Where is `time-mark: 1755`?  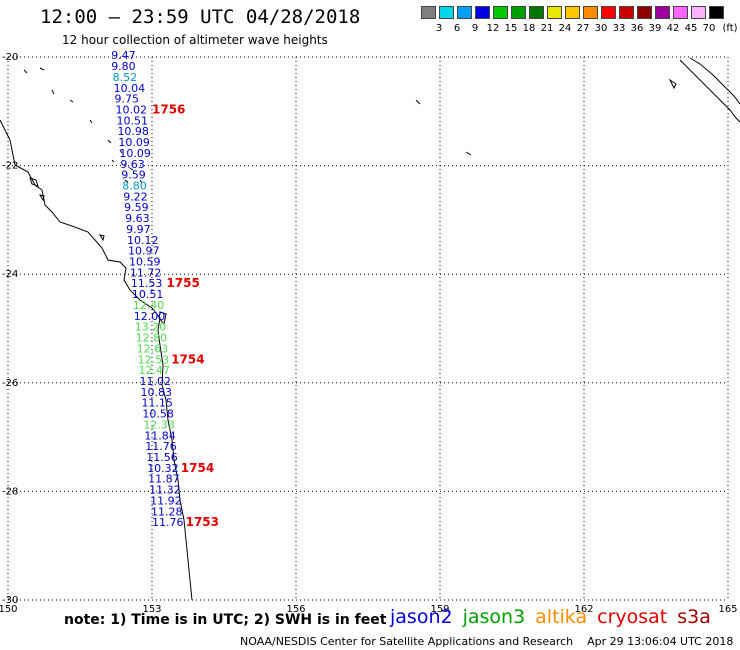 time-mark: 1755 is located at coordinates (182, 283).